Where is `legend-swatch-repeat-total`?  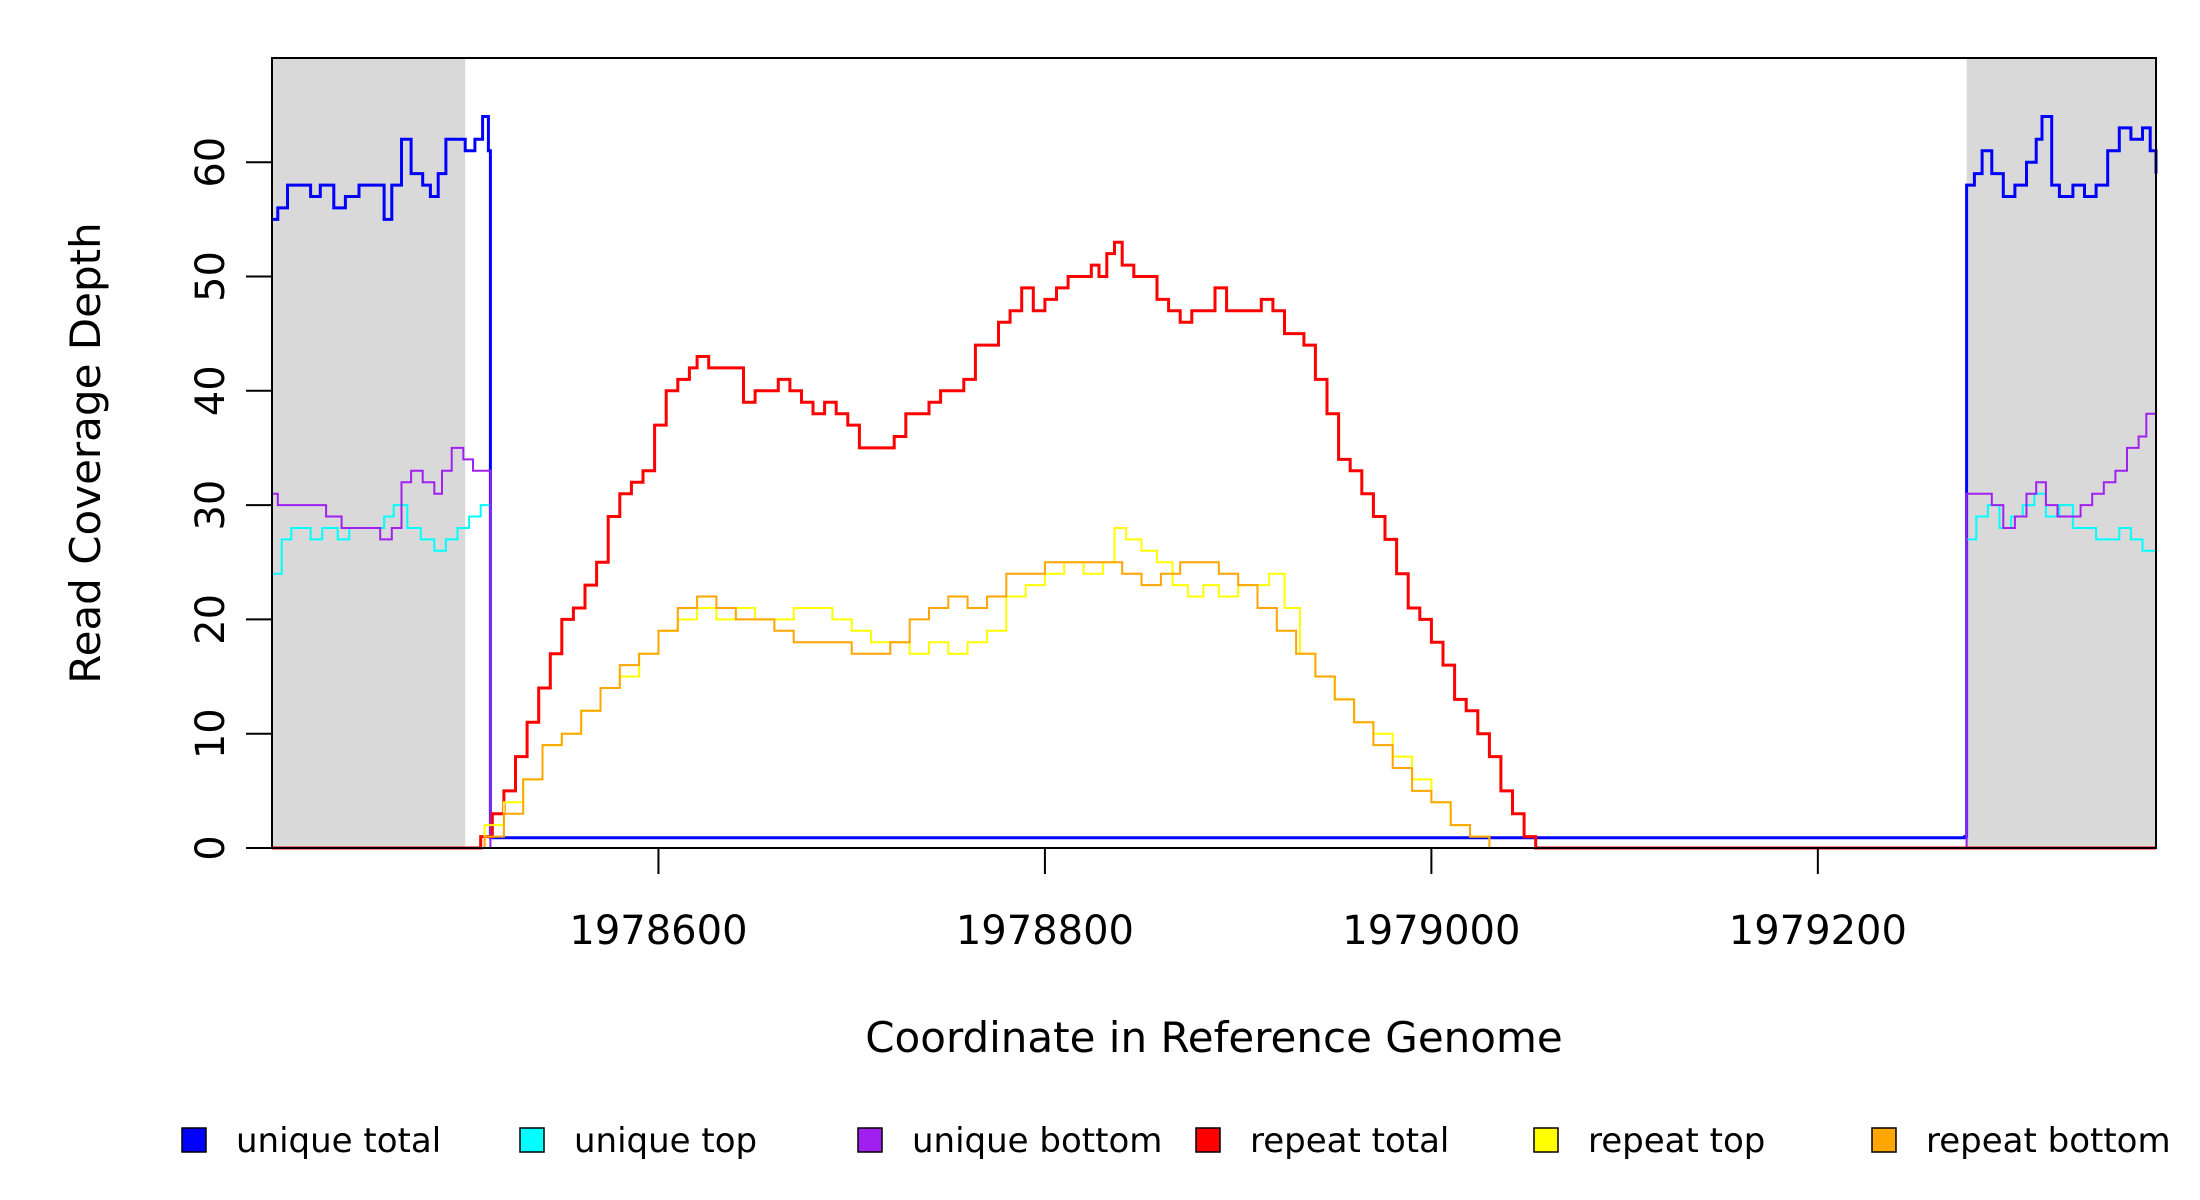 legend-swatch-repeat-total is located at coordinates (1208, 1140).